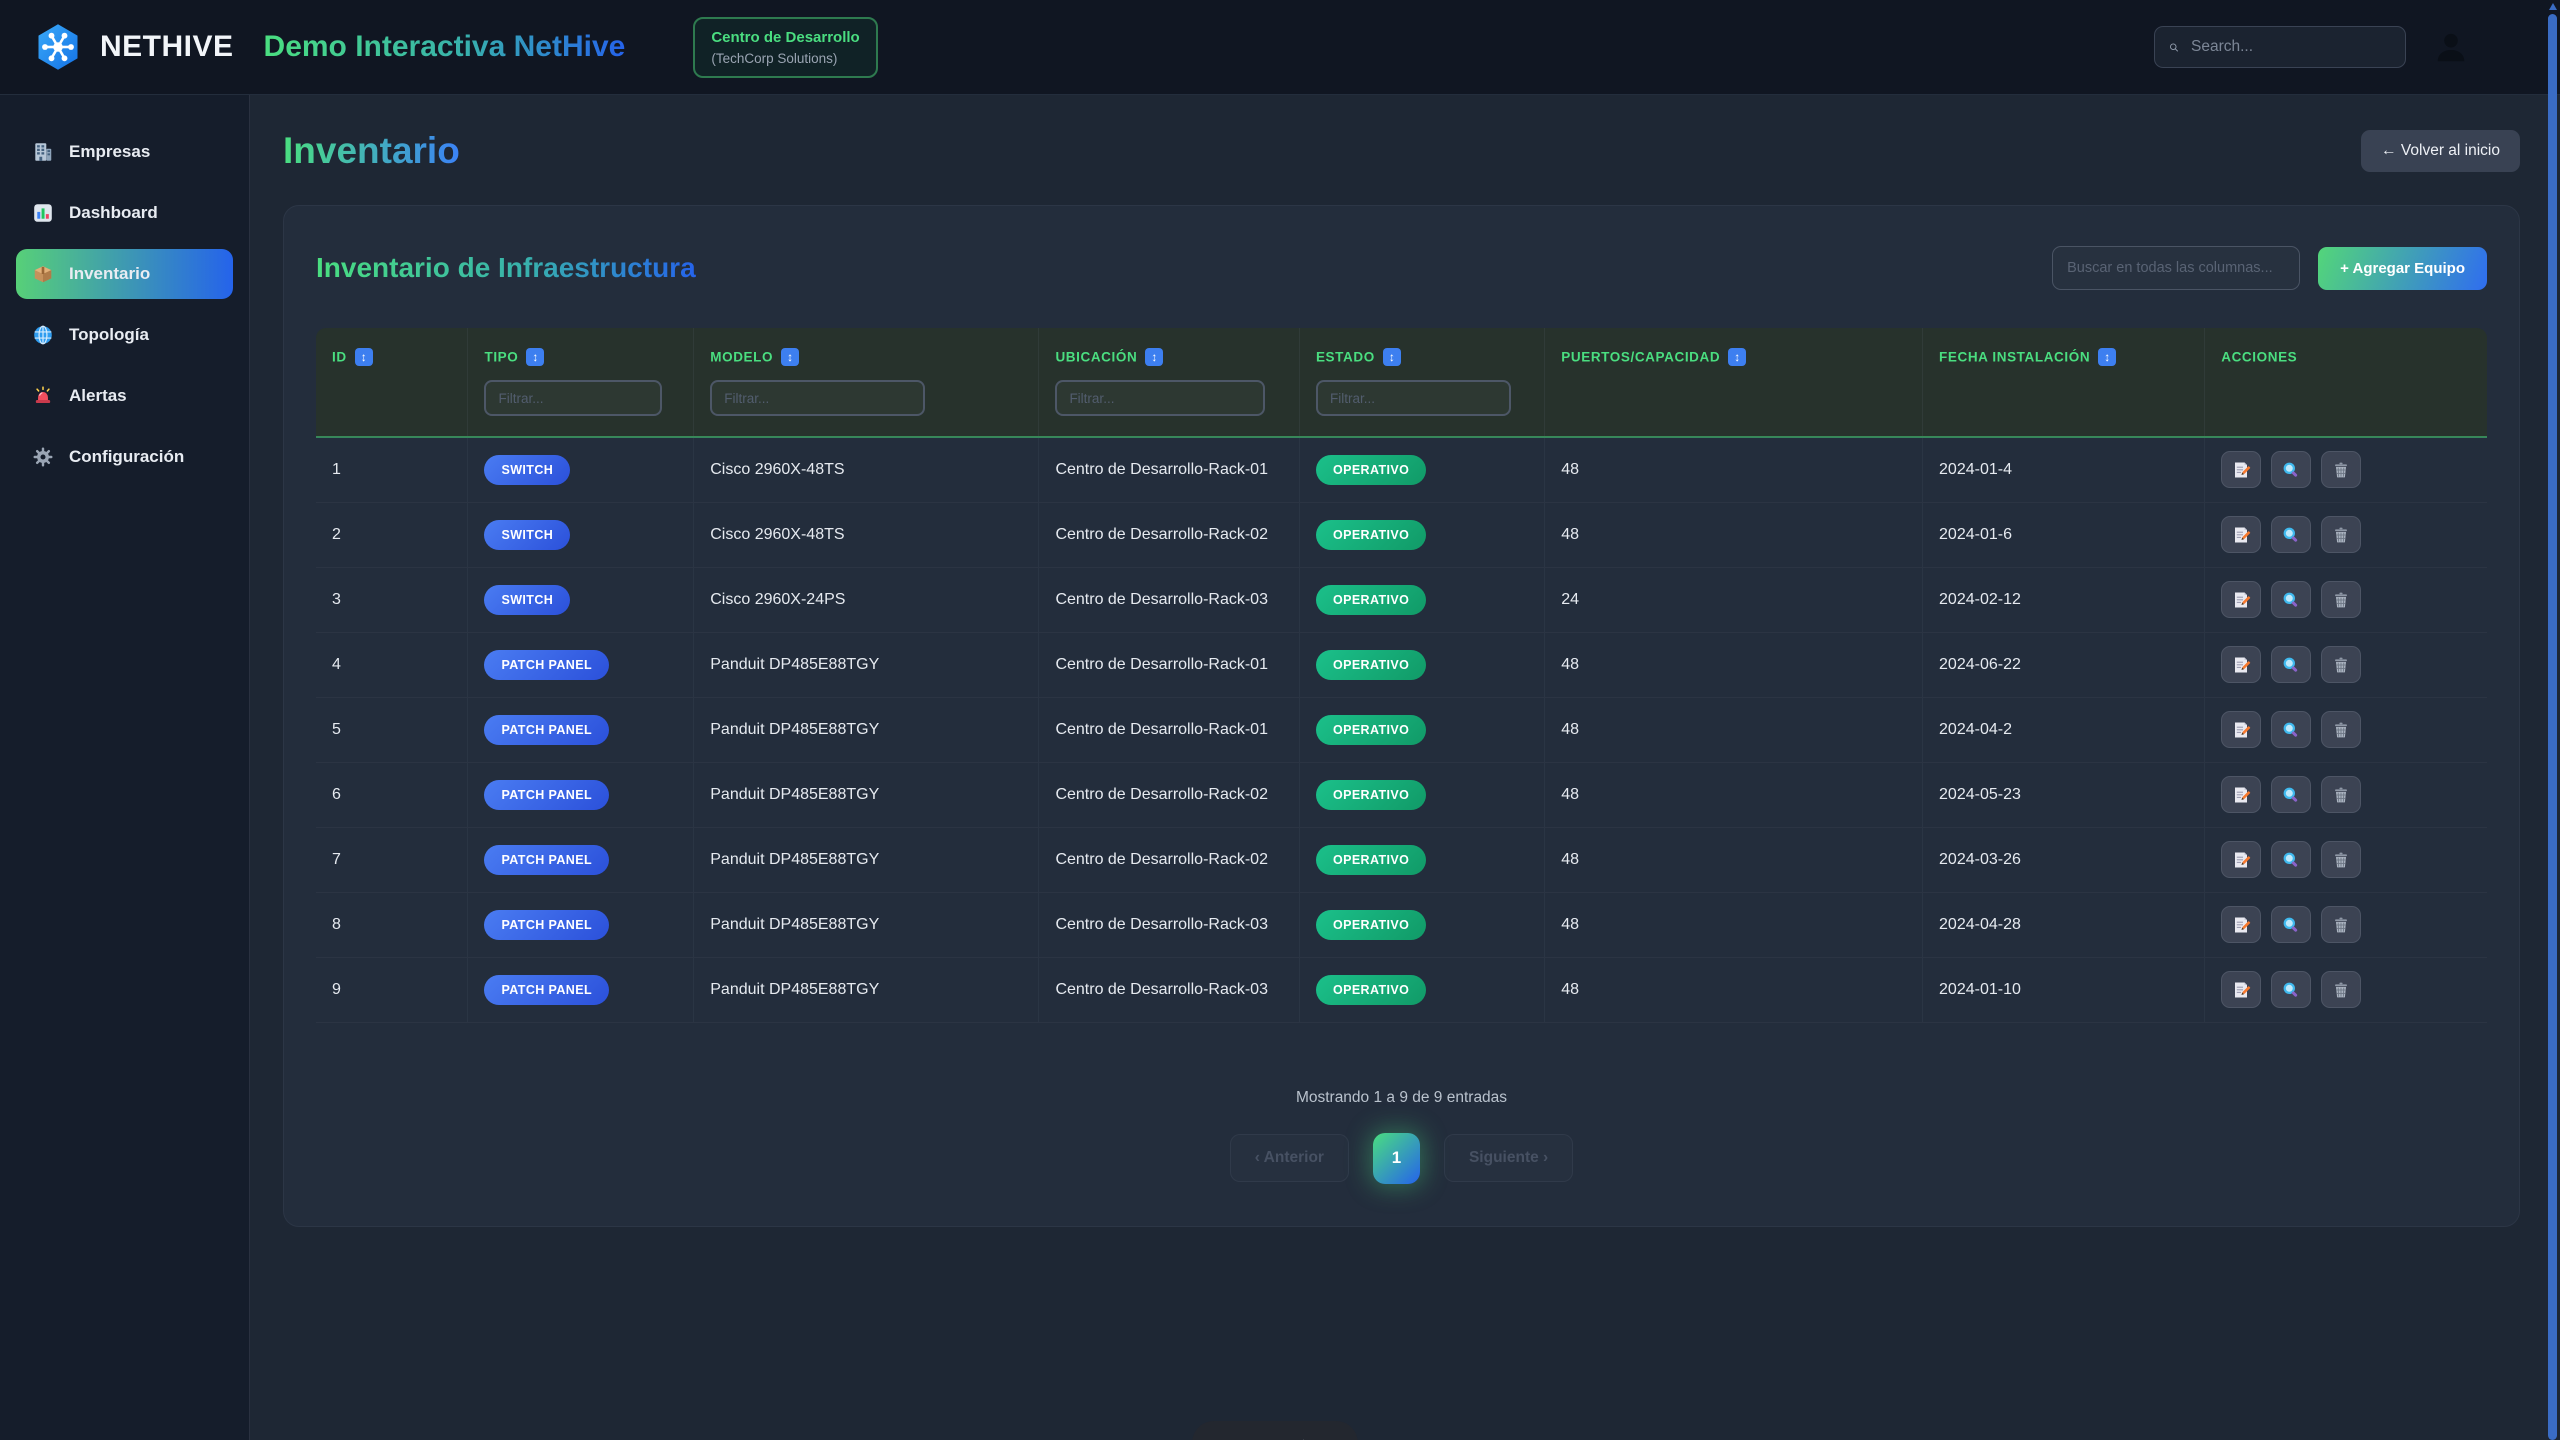  Describe the element at coordinates (2291, 47) in the screenshot. I see `global-search-input` at that location.